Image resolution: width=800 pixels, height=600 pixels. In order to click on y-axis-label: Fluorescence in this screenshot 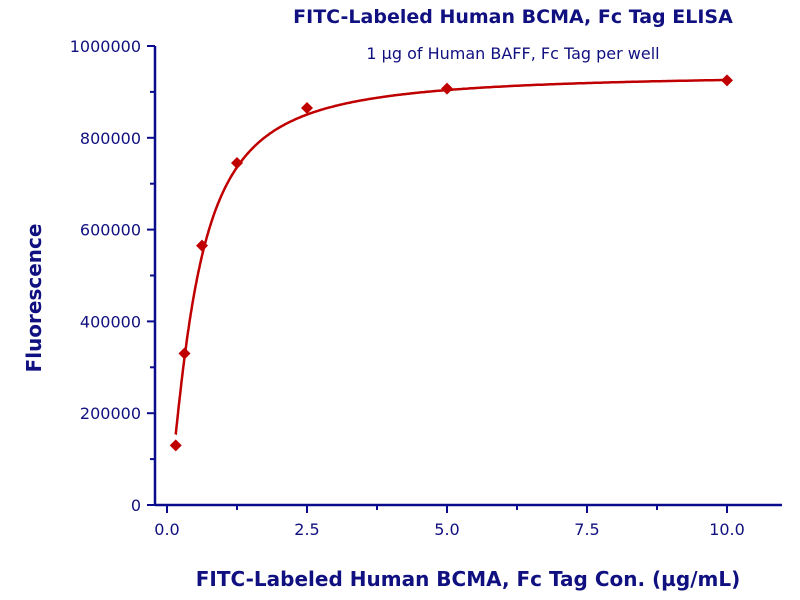, I will do `click(34, 298)`.